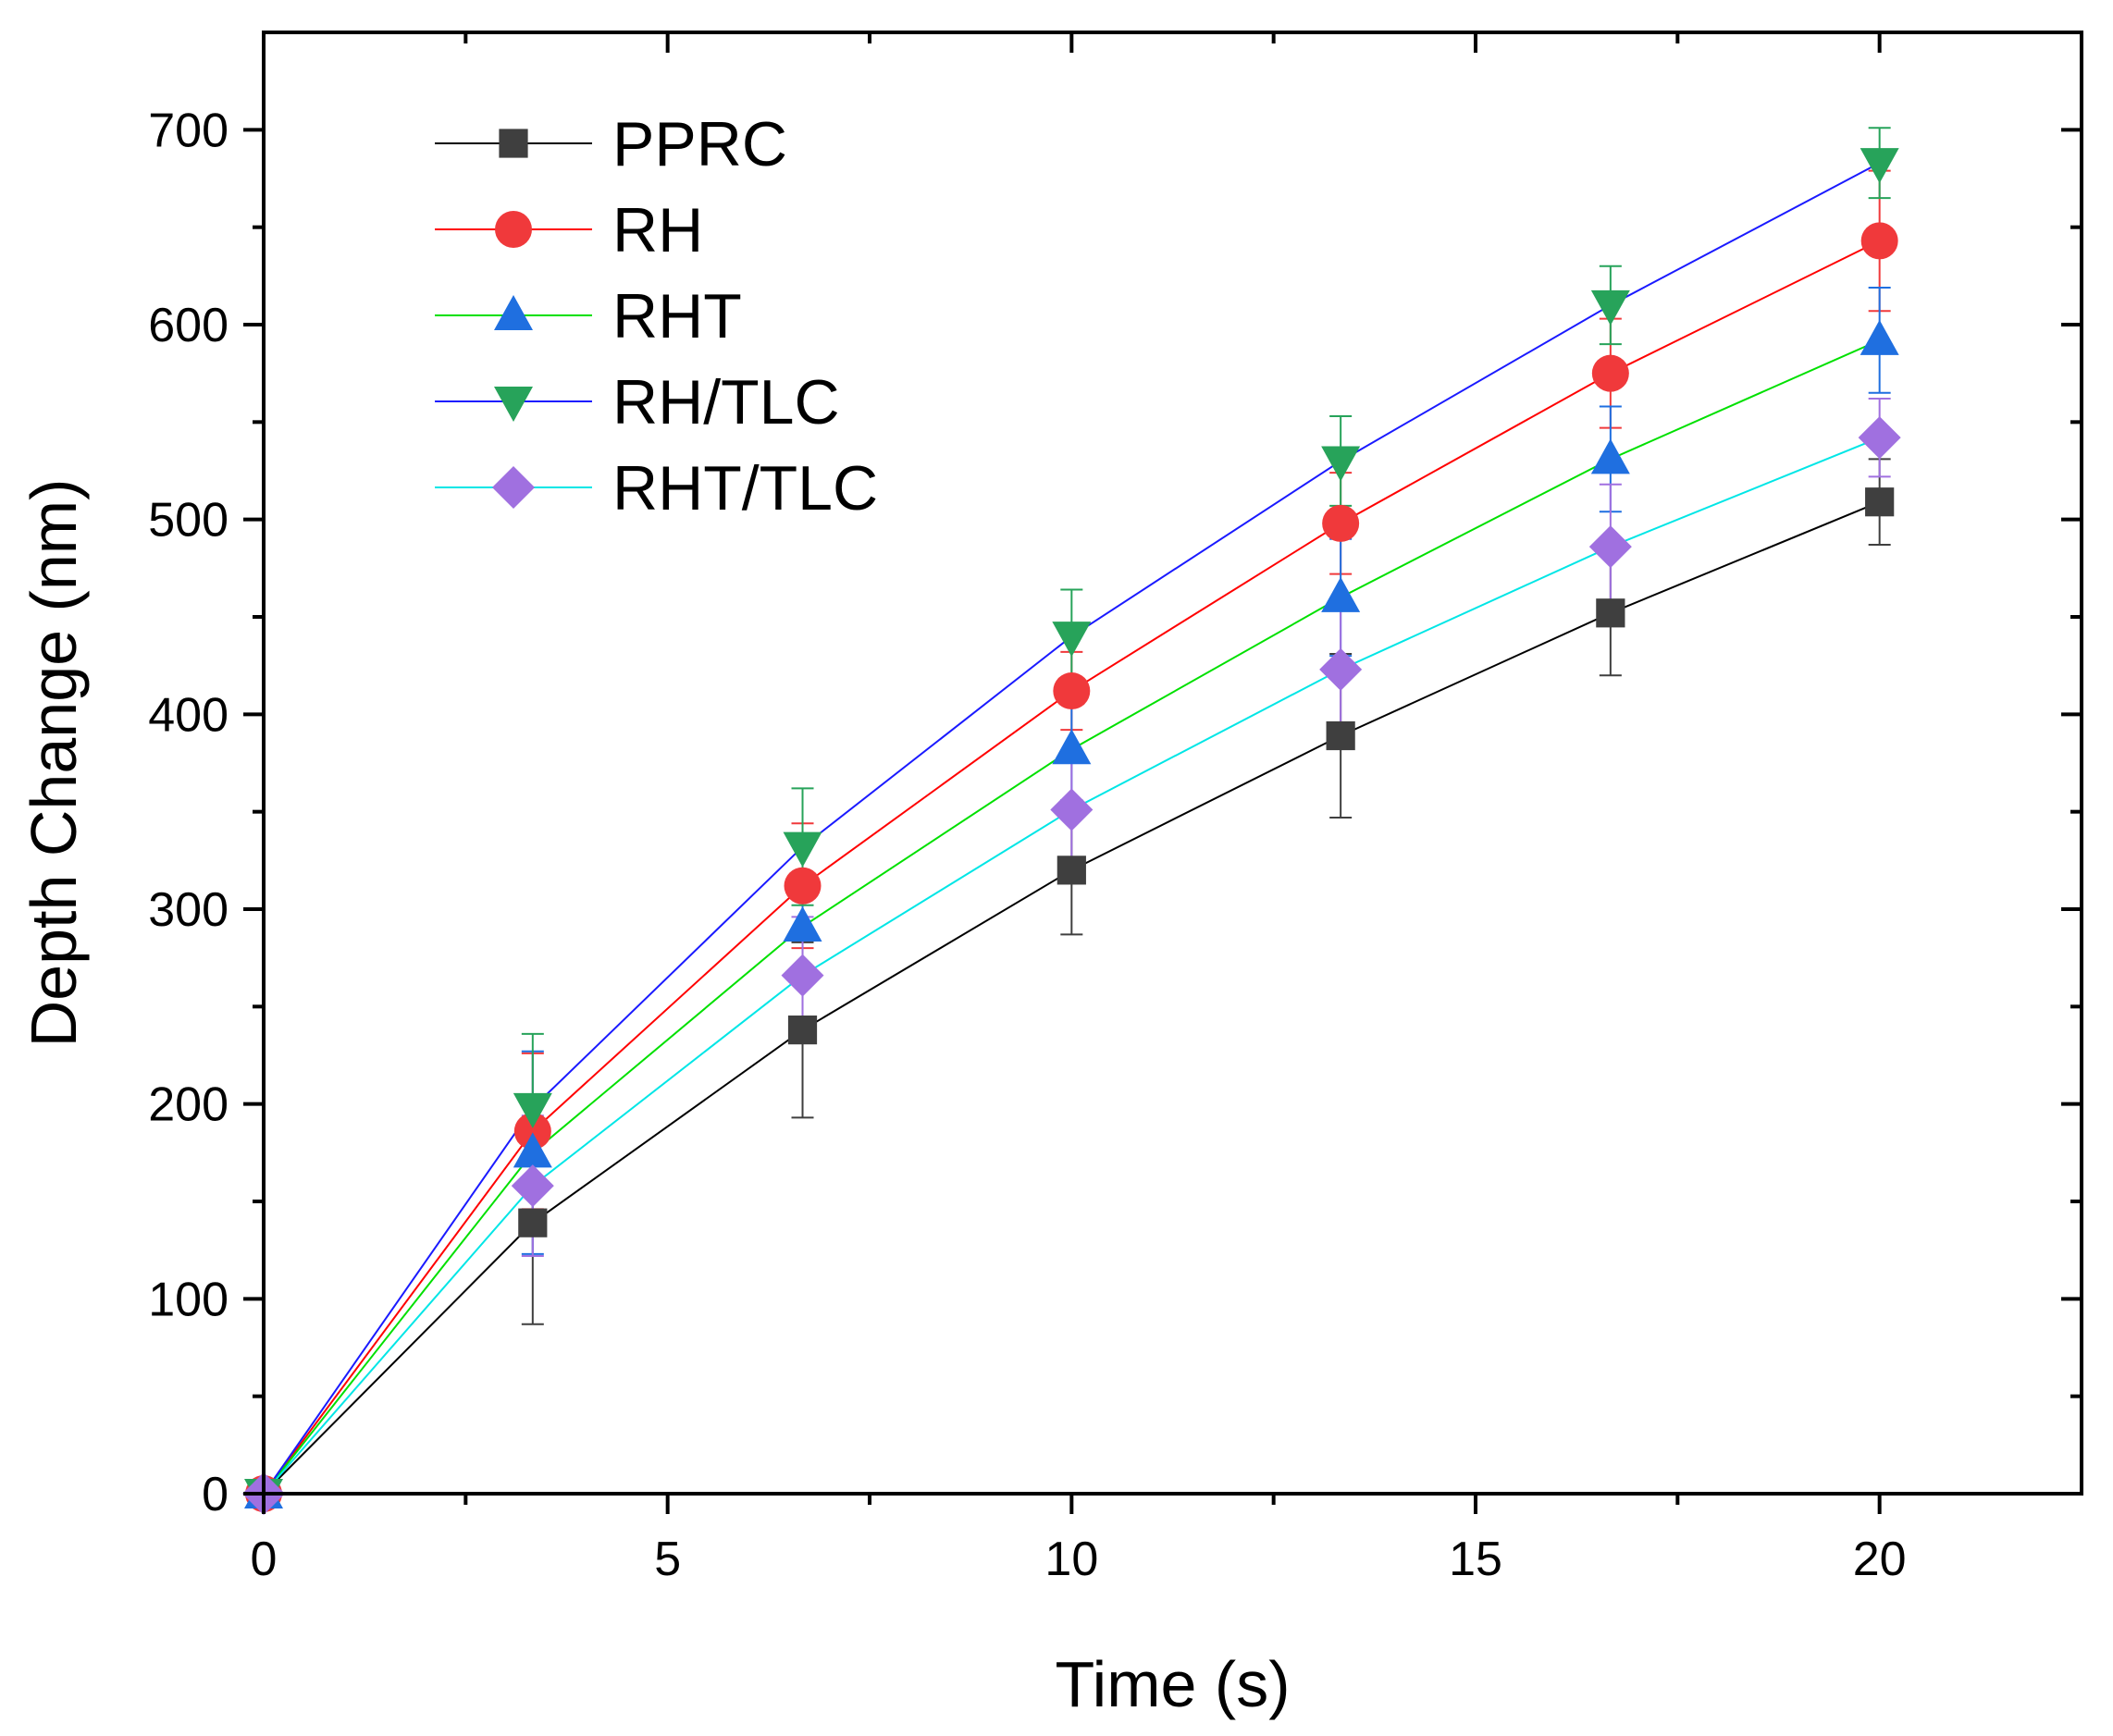 This screenshot has width=2113, height=1736. I want to click on y-tick-label: 600, so click(189, 325).